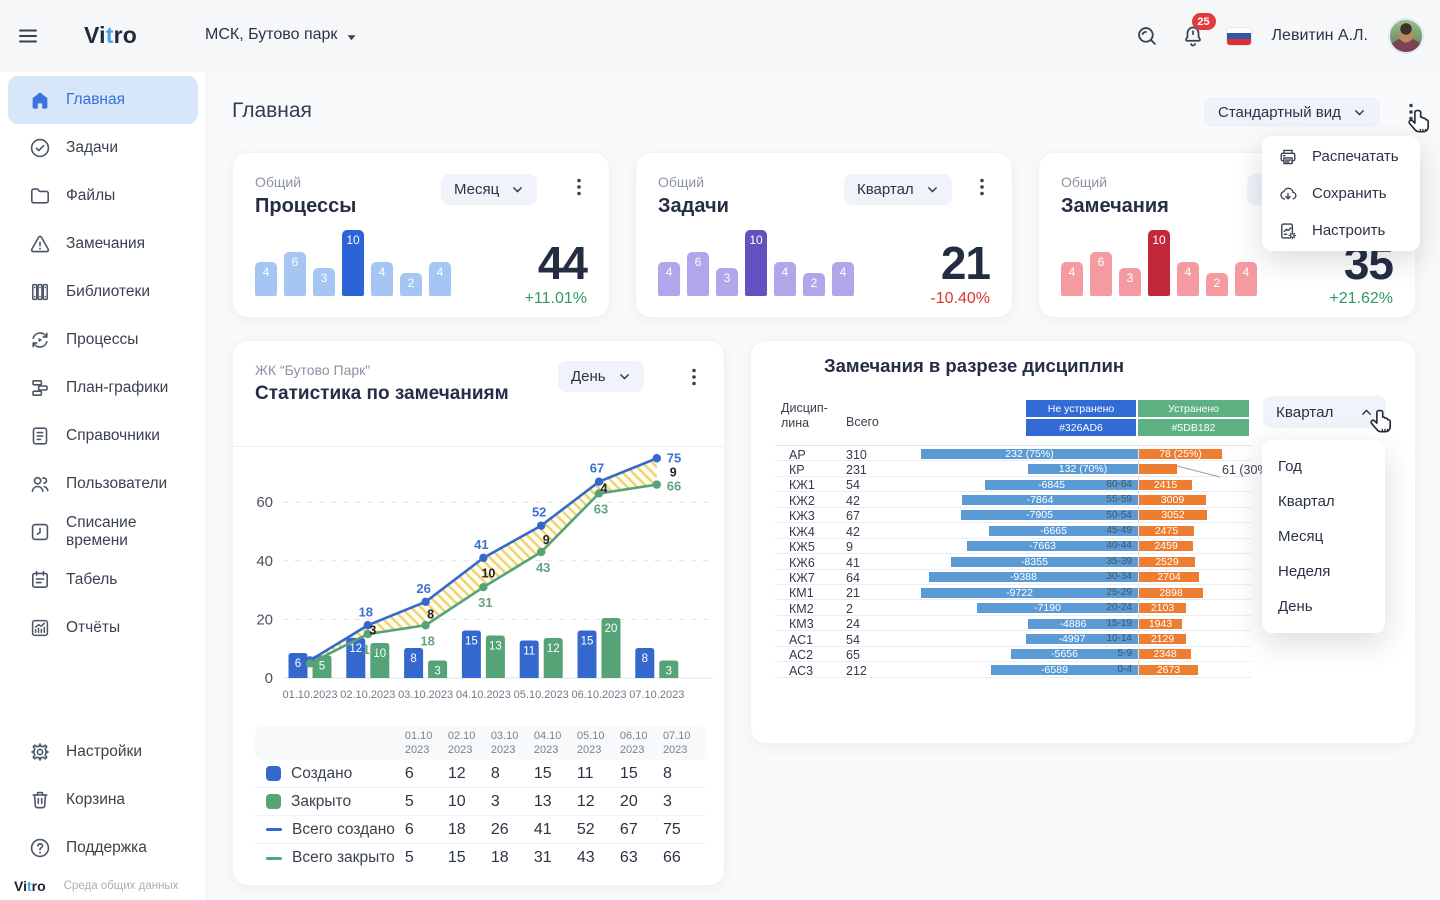 The width and height of the screenshot is (1440, 900). What do you see at coordinates (281, 35) in the screenshot?
I see `project-selector: МСК, Бутово парк` at bounding box center [281, 35].